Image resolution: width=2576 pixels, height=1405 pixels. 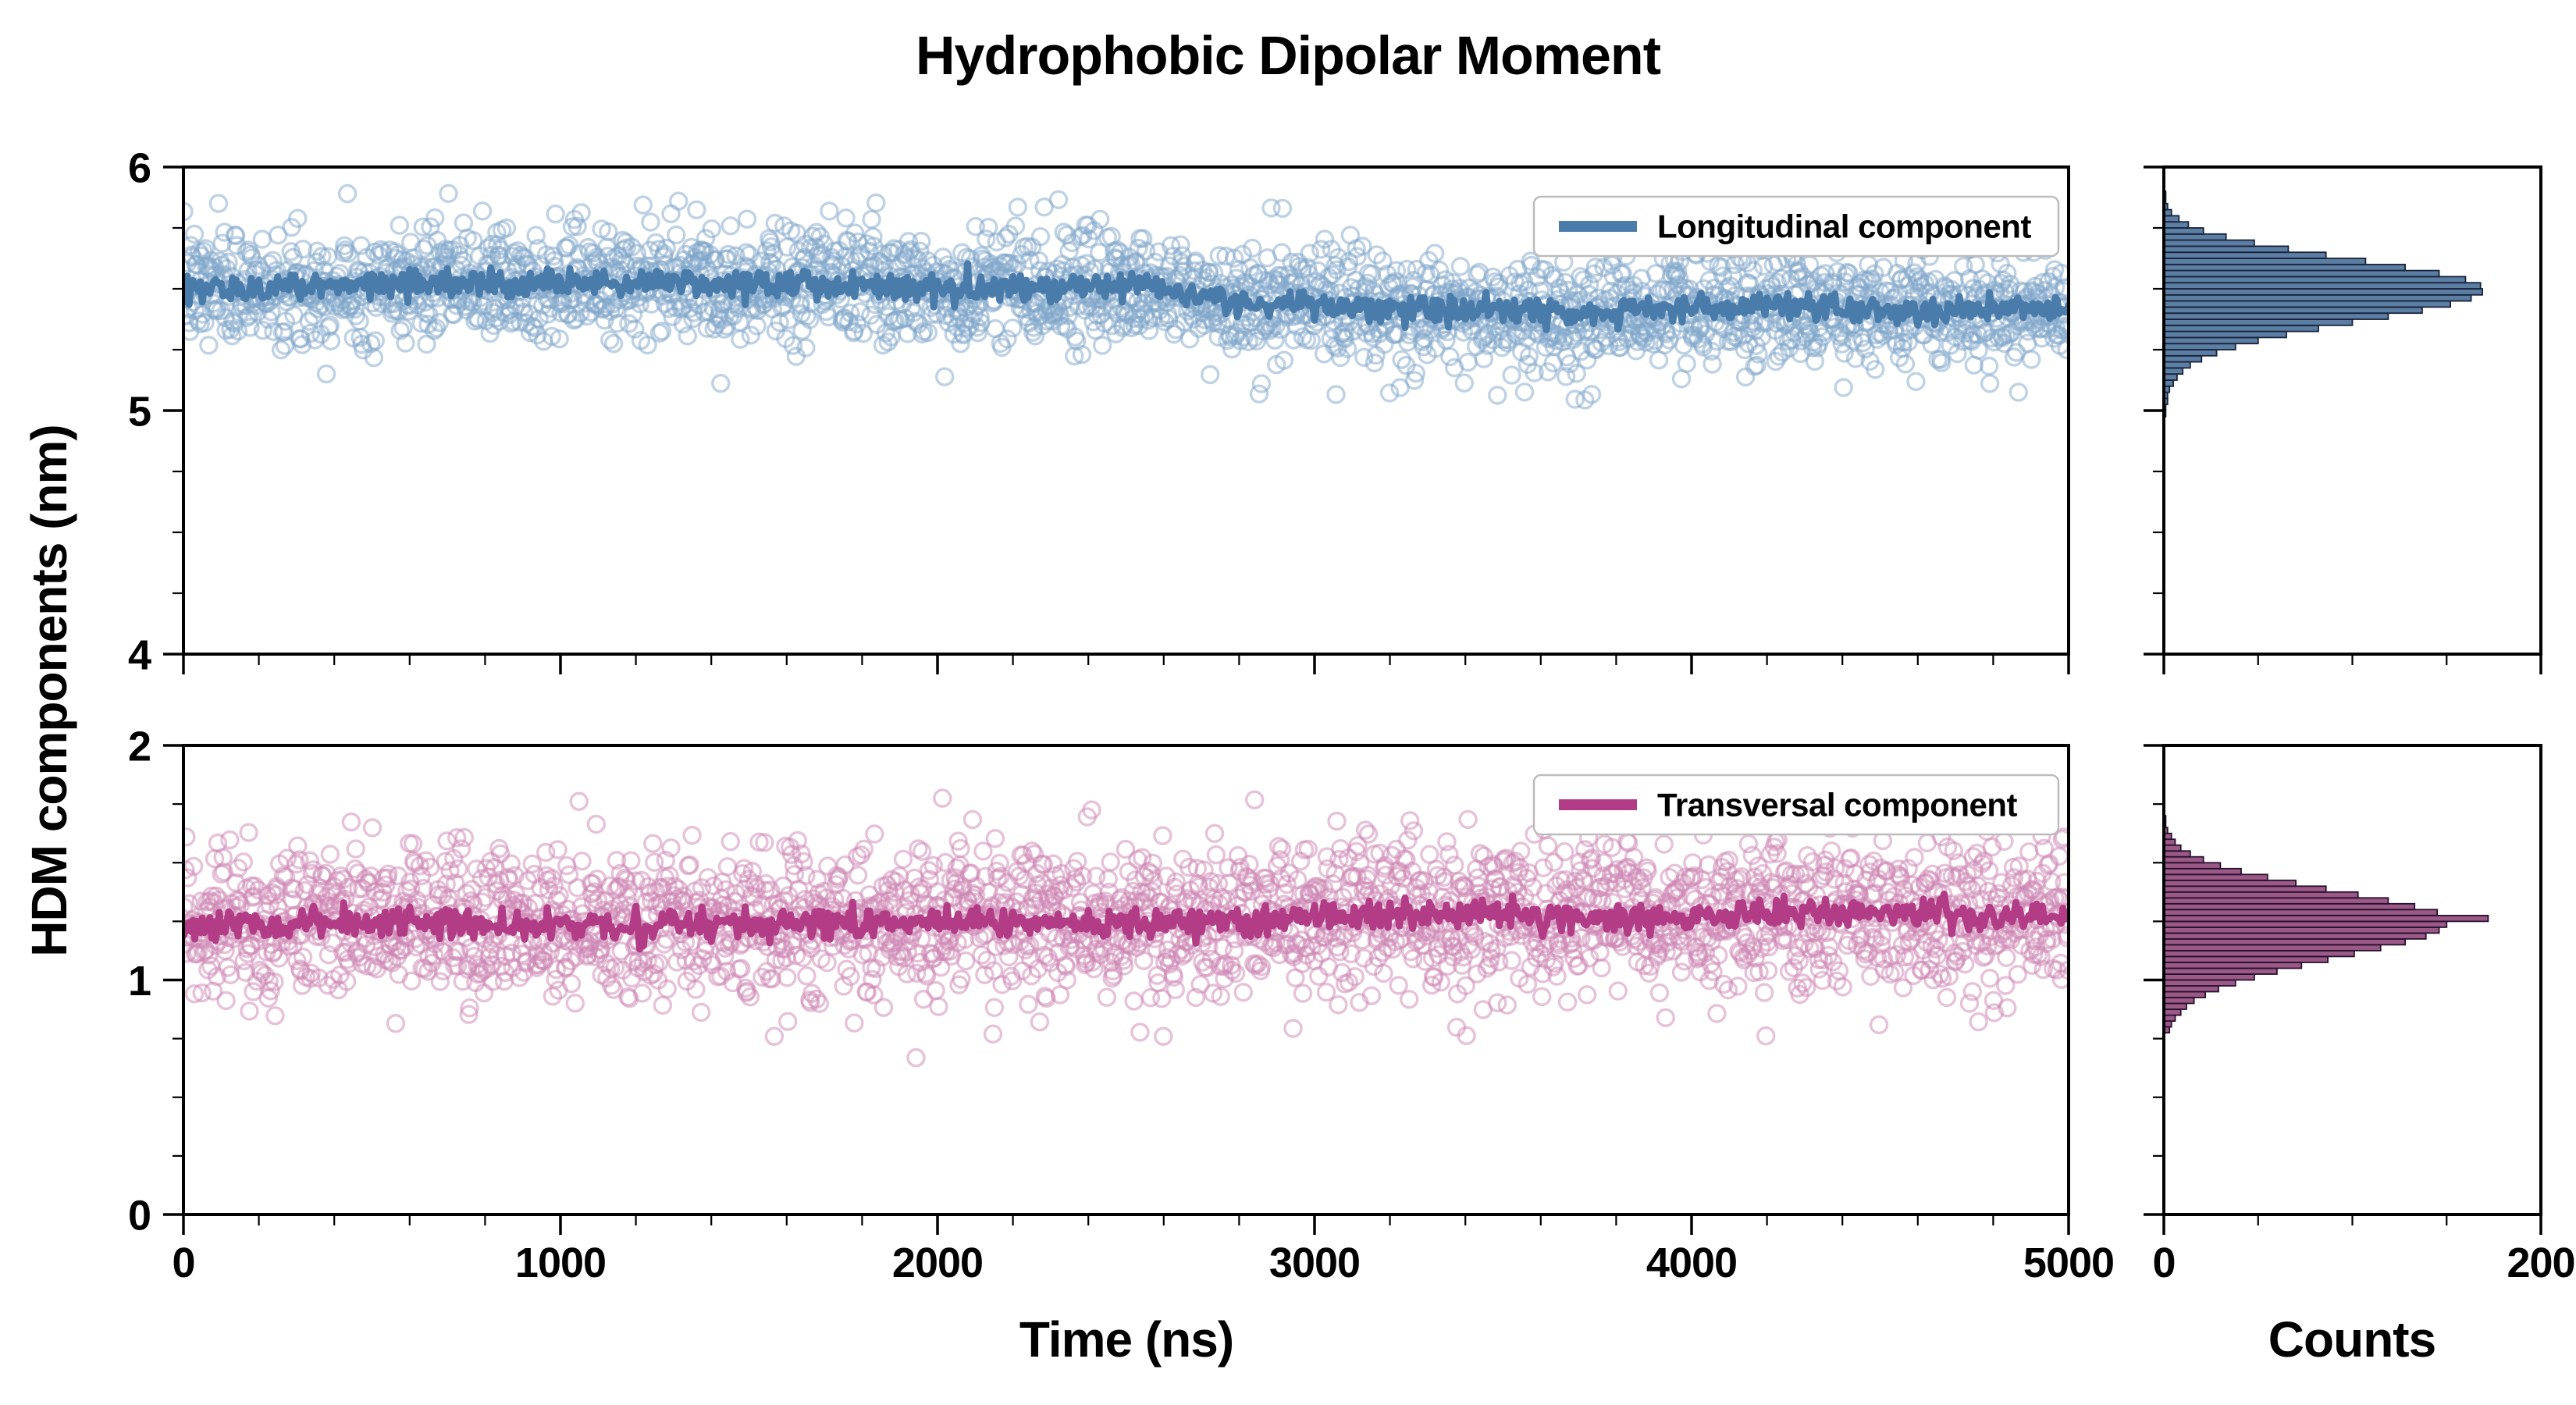 I want to click on legend-transversal: Transversal component, so click(x=1796, y=805).